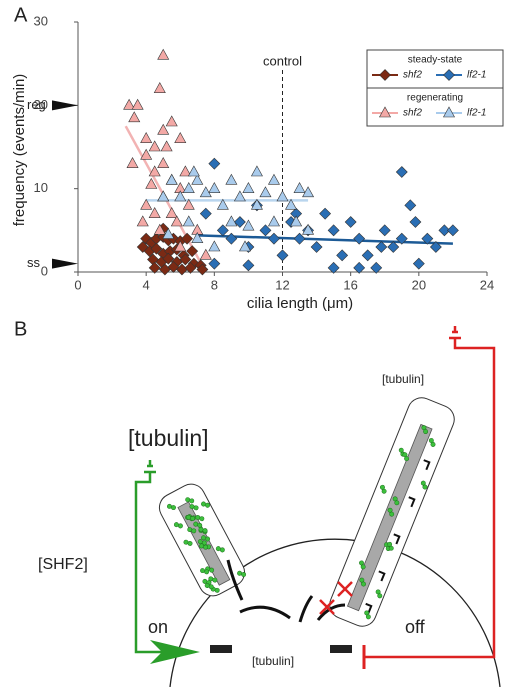 This screenshot has width=531, height=687. What do you see at coordinates (150, 467) in the screenshot?
I see `battery` at bounding box center [150, 467].